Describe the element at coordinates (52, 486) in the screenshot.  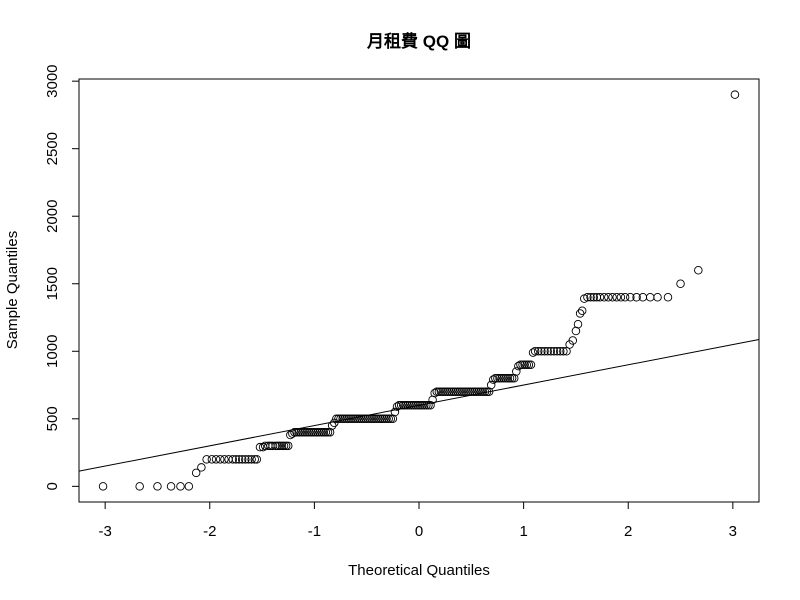
I see `y-tick-label: 0` at that location.